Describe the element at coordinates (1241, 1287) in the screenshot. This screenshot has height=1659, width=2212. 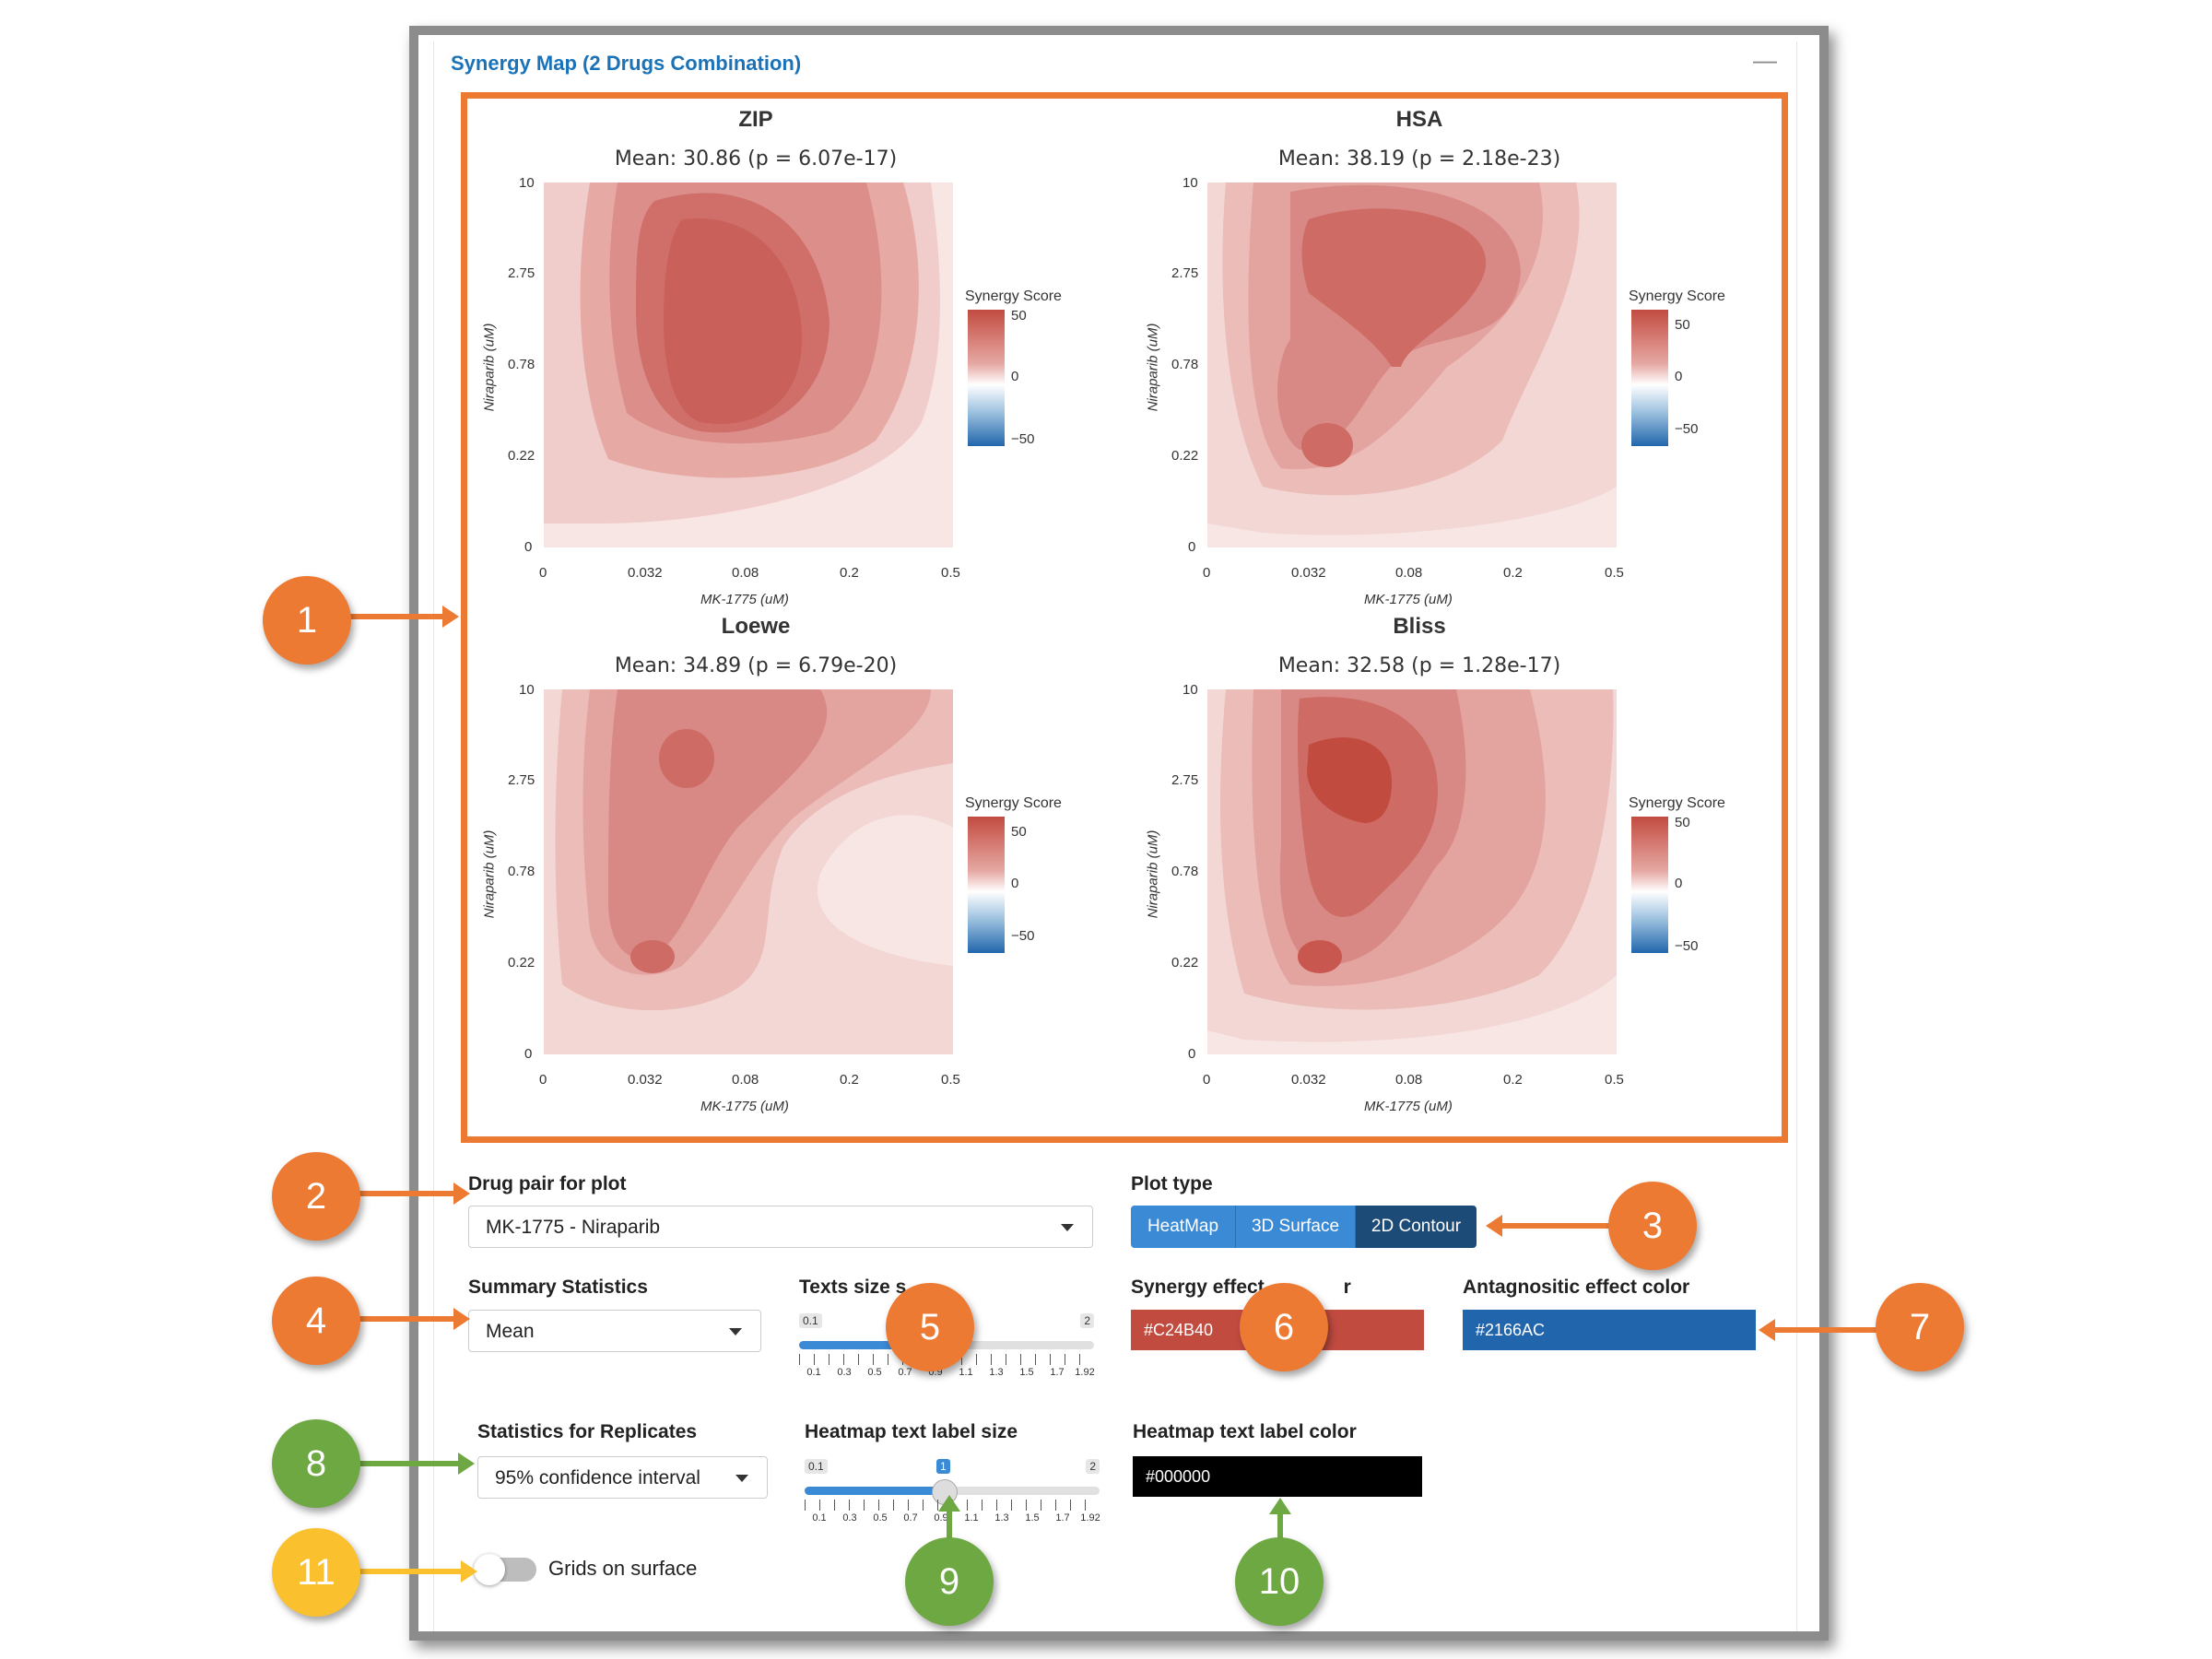
I see `synergy-color-label: Synergy effect r` at that location.